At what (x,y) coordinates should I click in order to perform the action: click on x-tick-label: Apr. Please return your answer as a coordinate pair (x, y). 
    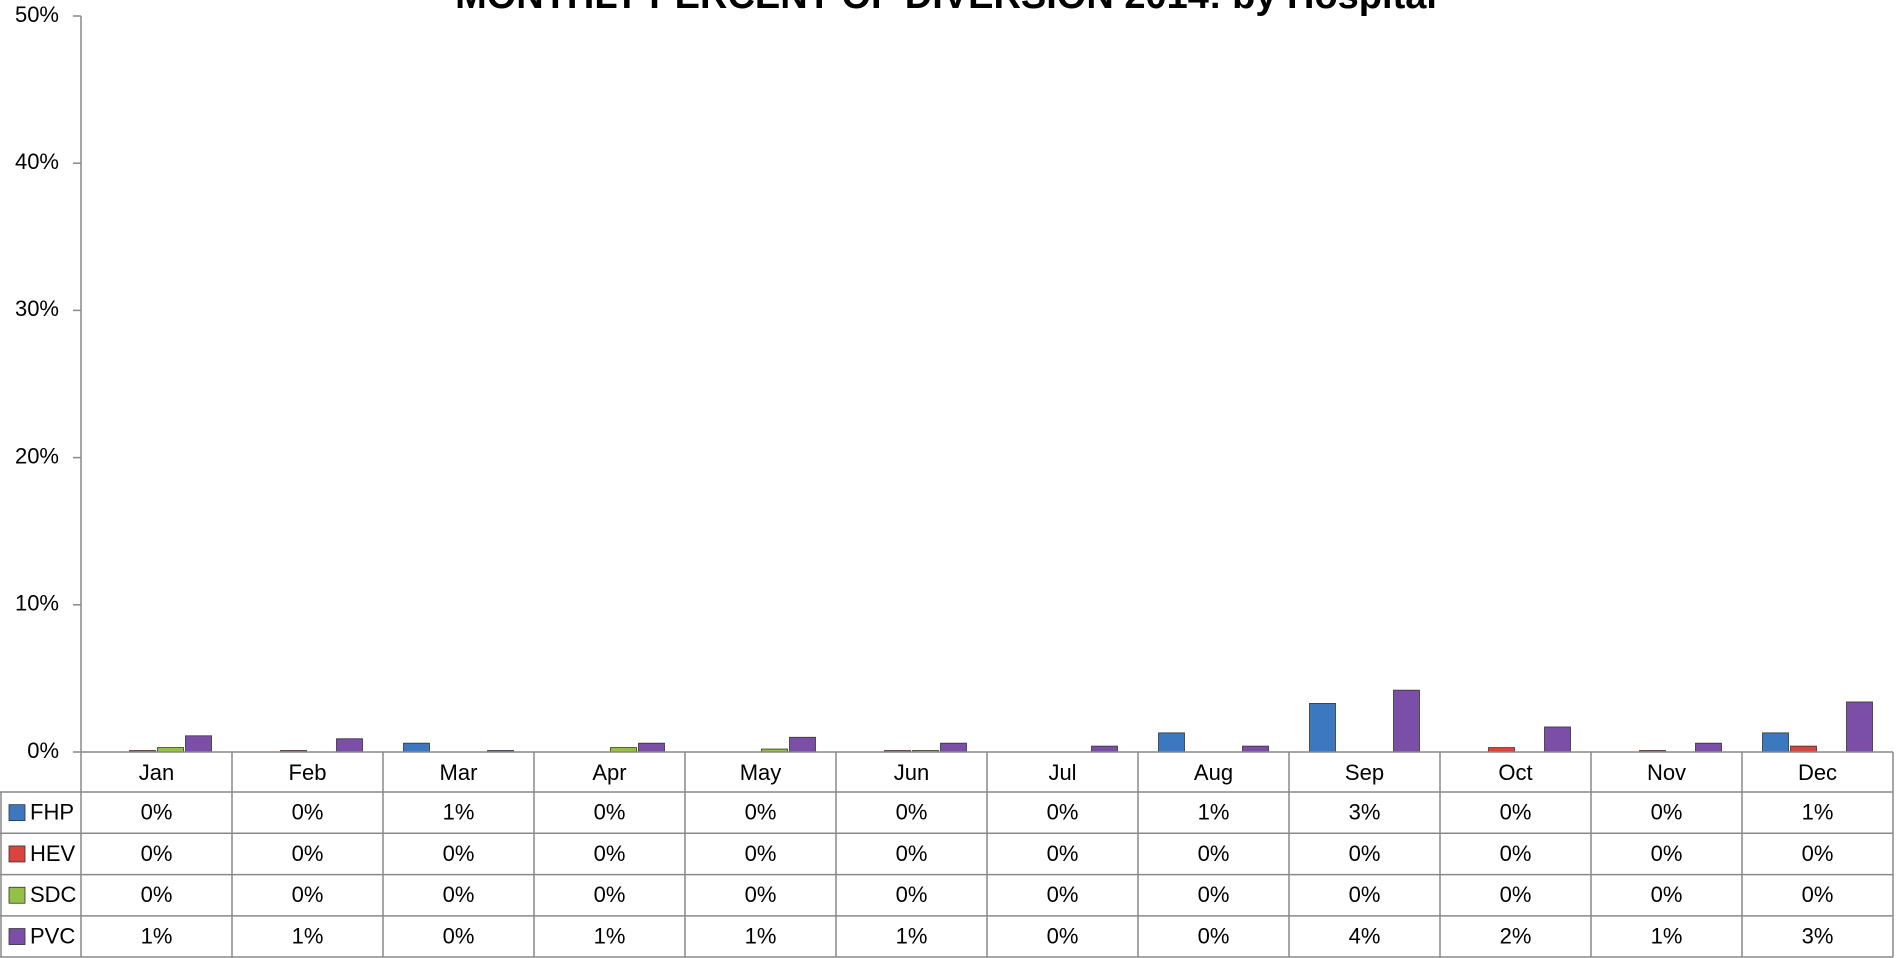
    Looking at the image, I should click on (609, 772).